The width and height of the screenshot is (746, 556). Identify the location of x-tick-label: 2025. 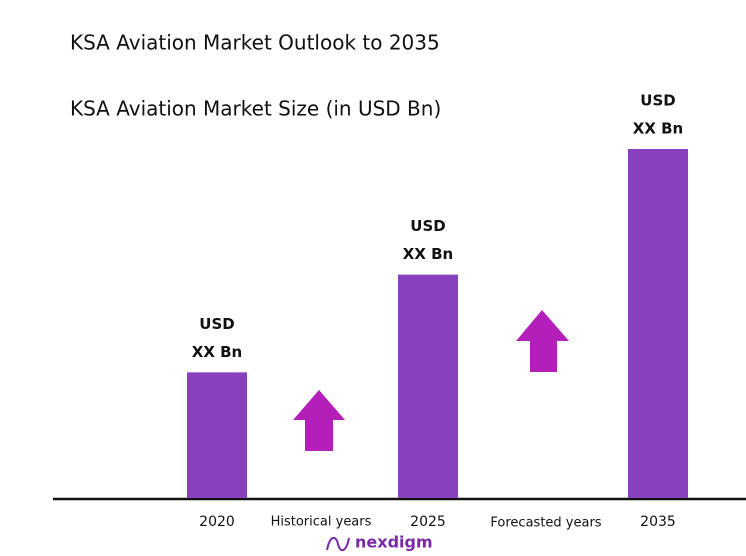
(428, 522).